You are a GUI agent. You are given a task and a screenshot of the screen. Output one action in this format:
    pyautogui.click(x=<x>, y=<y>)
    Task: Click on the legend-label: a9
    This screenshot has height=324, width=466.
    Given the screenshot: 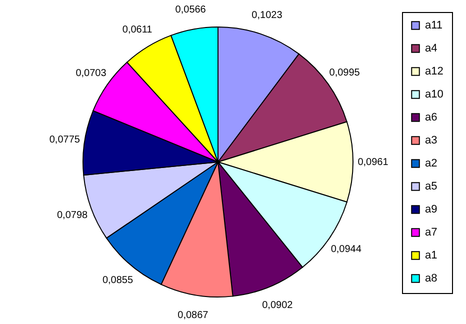 What is the action you would take?
    pyautogui.click(x=431, y=210)
    